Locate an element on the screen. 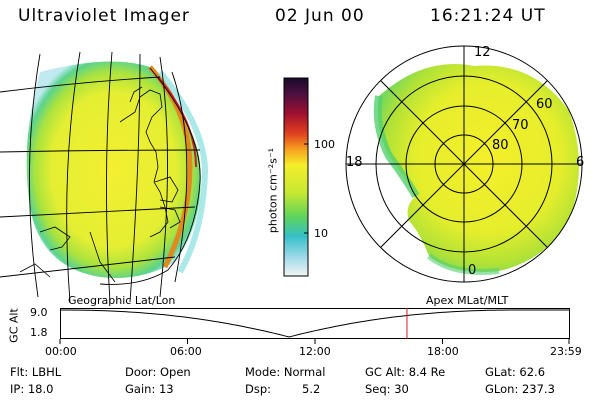 The image size is (600, 400). xtick-0000: 00:00 is located at coordinates (61, 351).